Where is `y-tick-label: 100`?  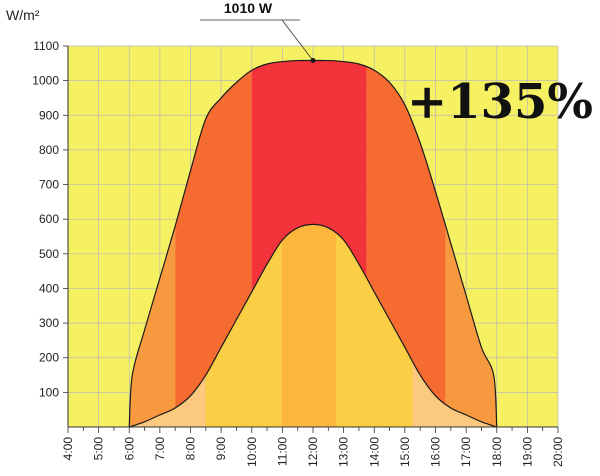 y-tick-label: 100 is located at coordinates (49, 392).